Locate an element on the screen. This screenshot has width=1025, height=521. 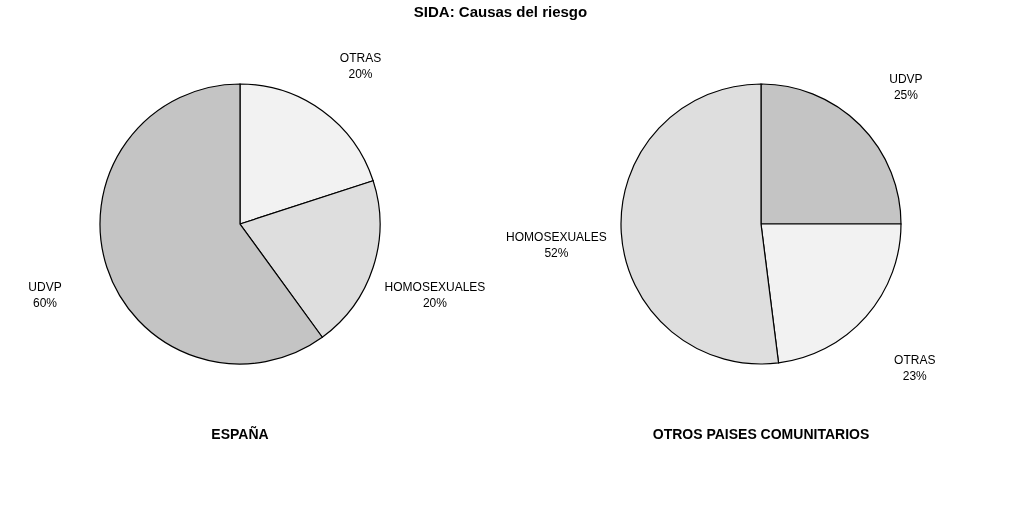
text: SIDA: Causas del riesgo is located at coordinates (500, 11).